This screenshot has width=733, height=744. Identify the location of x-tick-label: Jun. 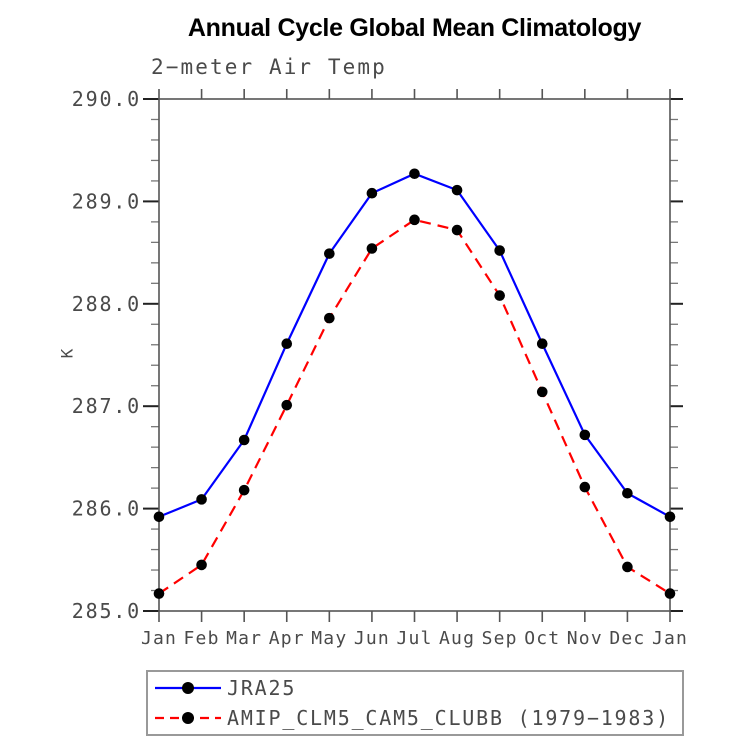
(372, 638).